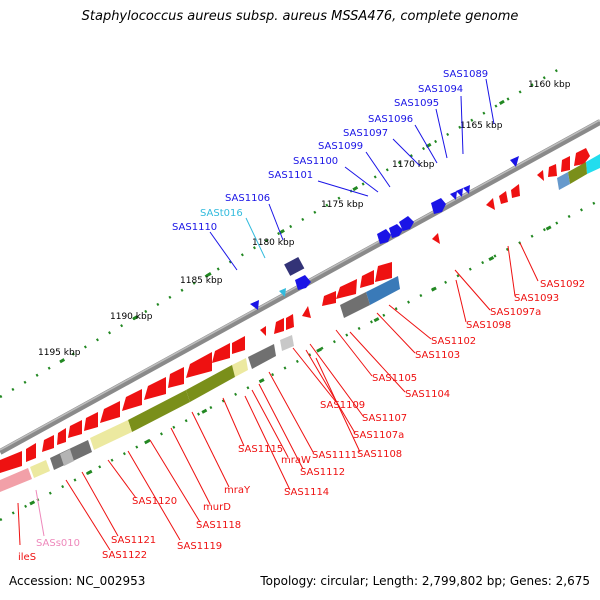 This screenshot has width=600, height=600. What do you see at coordinates (511, 271) in the screenshot?
I see `leader-sas1093` at bounding box center [511, 271].